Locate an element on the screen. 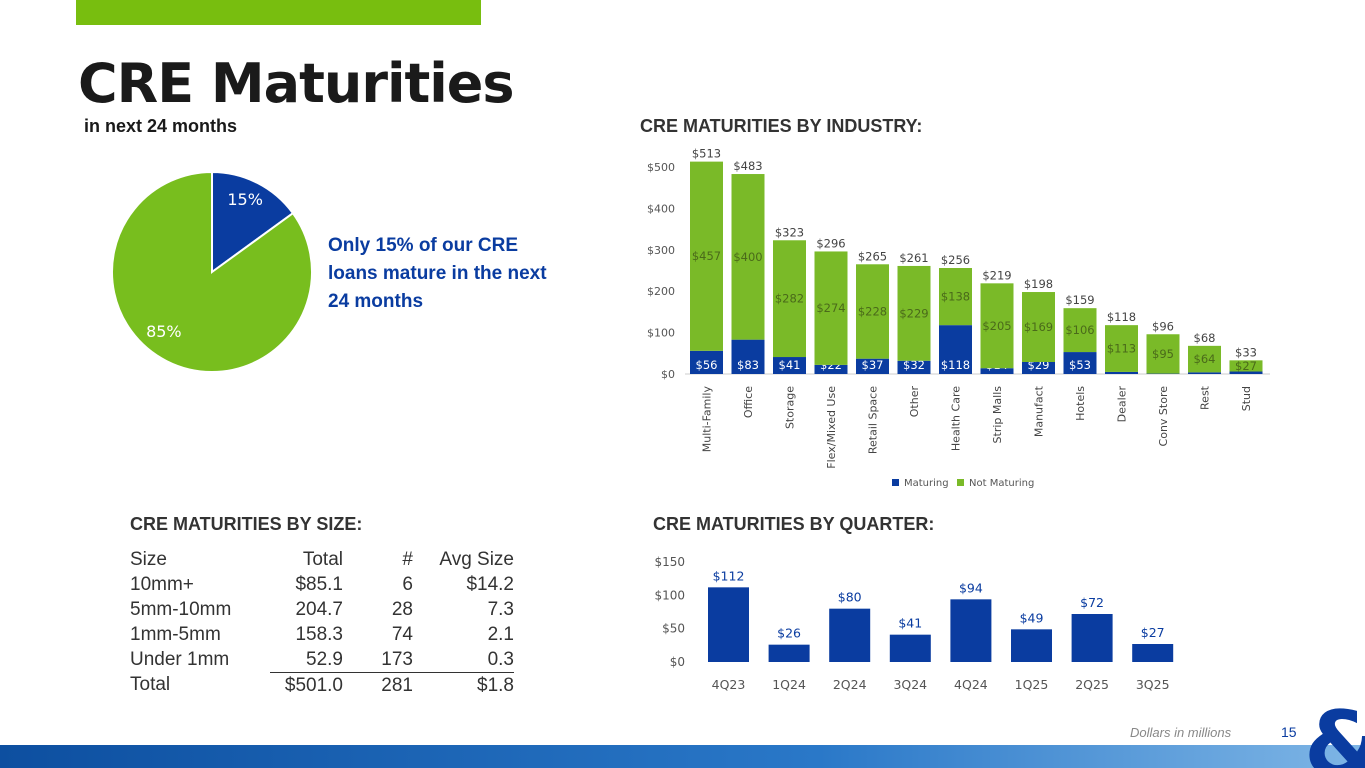 The width and height of the screenshot is (1365, 768). x-tick-label: 2Q25 is located at coordinates (1092, 684).